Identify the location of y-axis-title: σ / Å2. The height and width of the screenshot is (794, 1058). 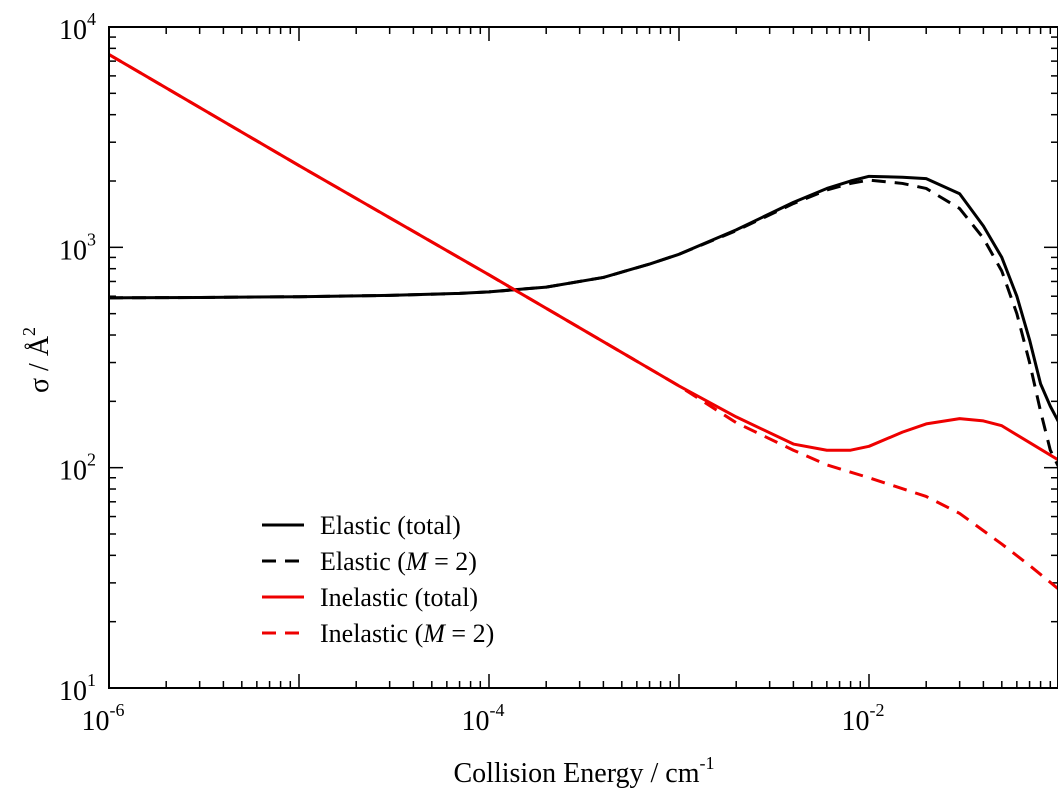
(37, 360).